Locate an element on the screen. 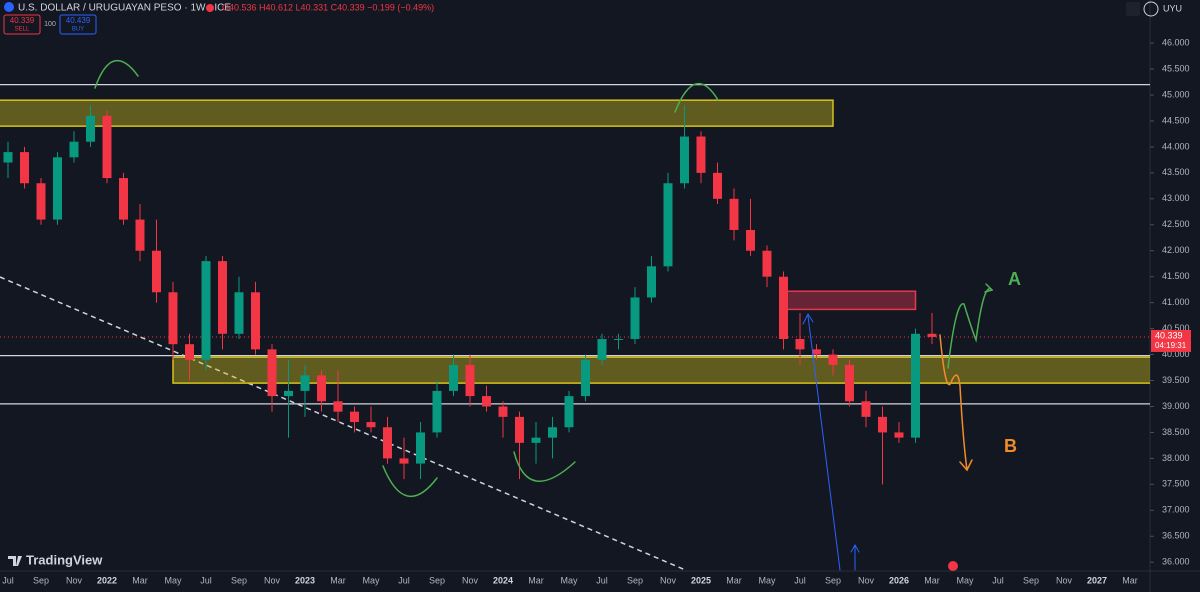  last-price: 40.339 is located at coordinates (1169, 335).